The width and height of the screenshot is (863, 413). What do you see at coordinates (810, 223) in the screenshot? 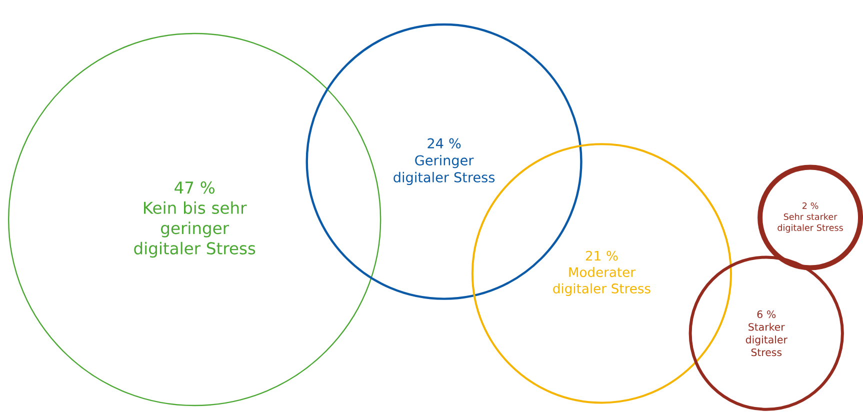
I see `category-label: Sehr starker digitaler Stress` at bounding box center [810, 223].